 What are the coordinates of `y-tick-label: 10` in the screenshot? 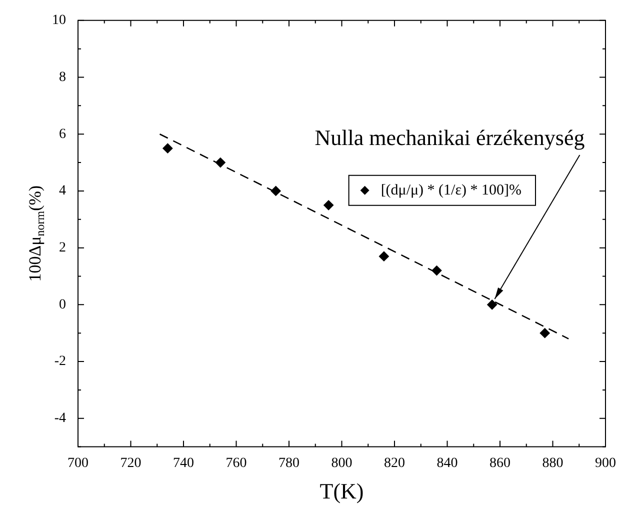 It's located at (59, 20).